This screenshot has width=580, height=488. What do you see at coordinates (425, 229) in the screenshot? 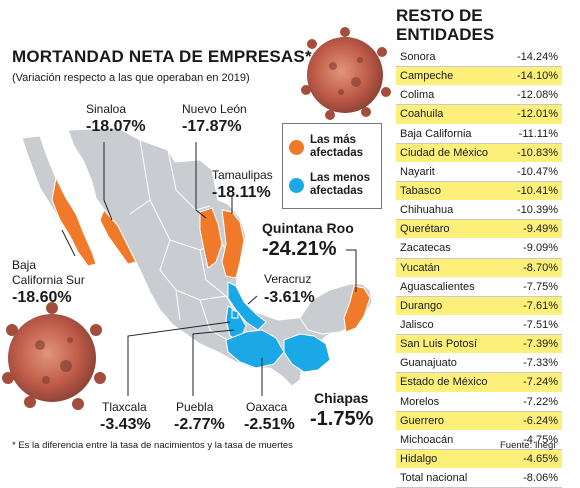
I see `state-name: Querétaro` at bounding box center [425, 229].